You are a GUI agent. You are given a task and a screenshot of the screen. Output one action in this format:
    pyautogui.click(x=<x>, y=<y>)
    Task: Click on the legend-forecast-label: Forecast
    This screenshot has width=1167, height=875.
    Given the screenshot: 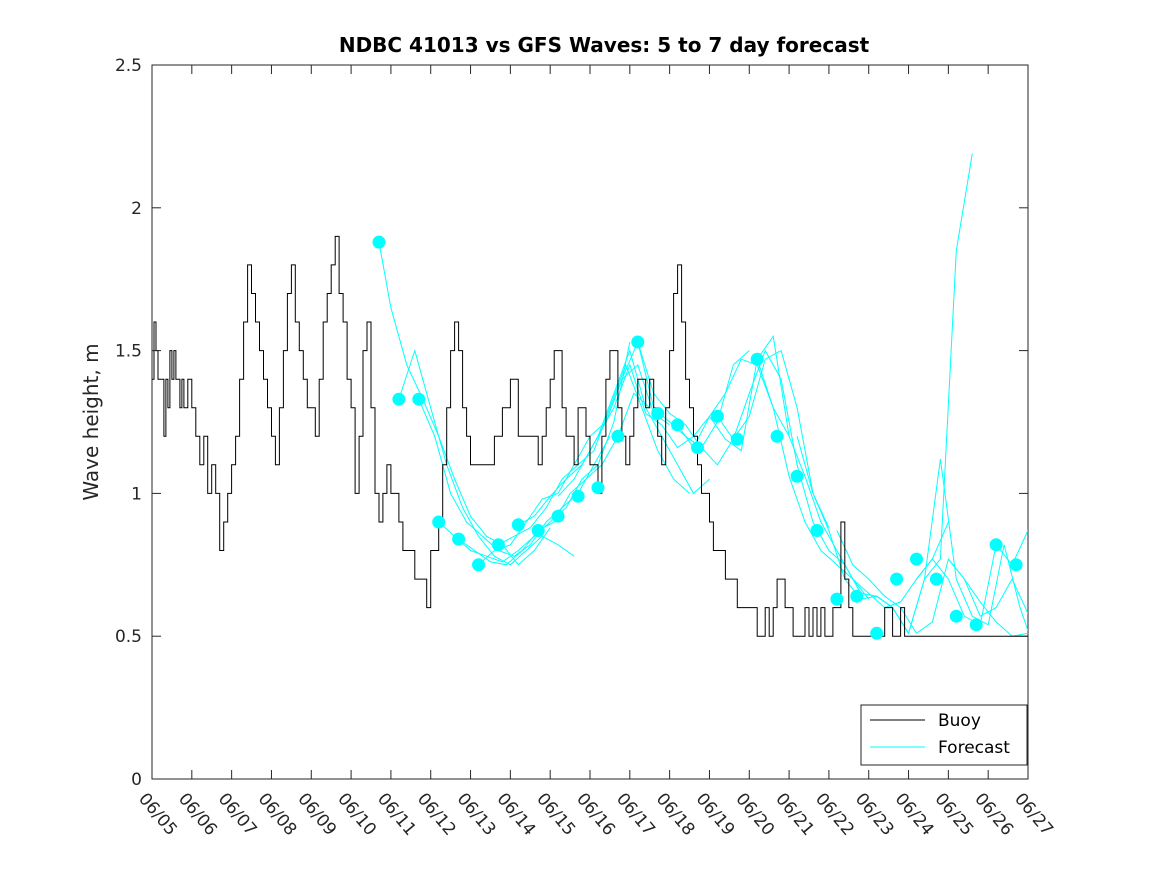 What is the action you would take?
    pyautogui.click(x=974, y=748)
    